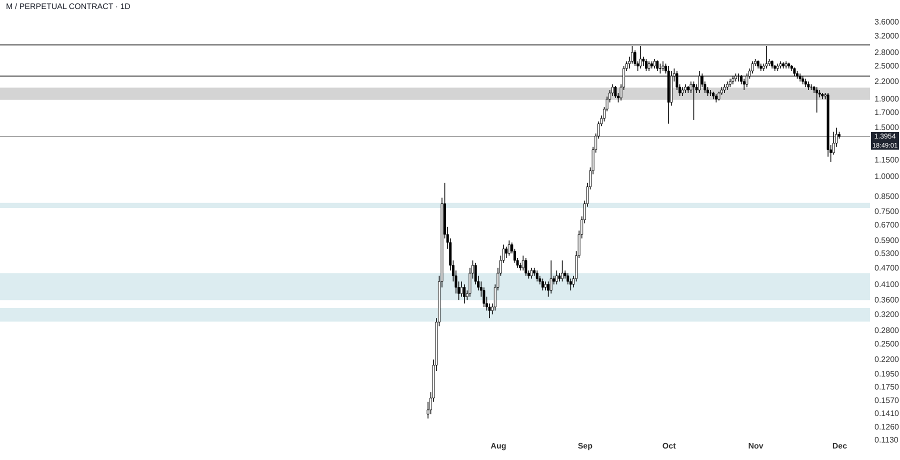 The width and height of the screenshot is (900, 460). I want to click on y-tick-label: 0.5900, so click(887, 240).